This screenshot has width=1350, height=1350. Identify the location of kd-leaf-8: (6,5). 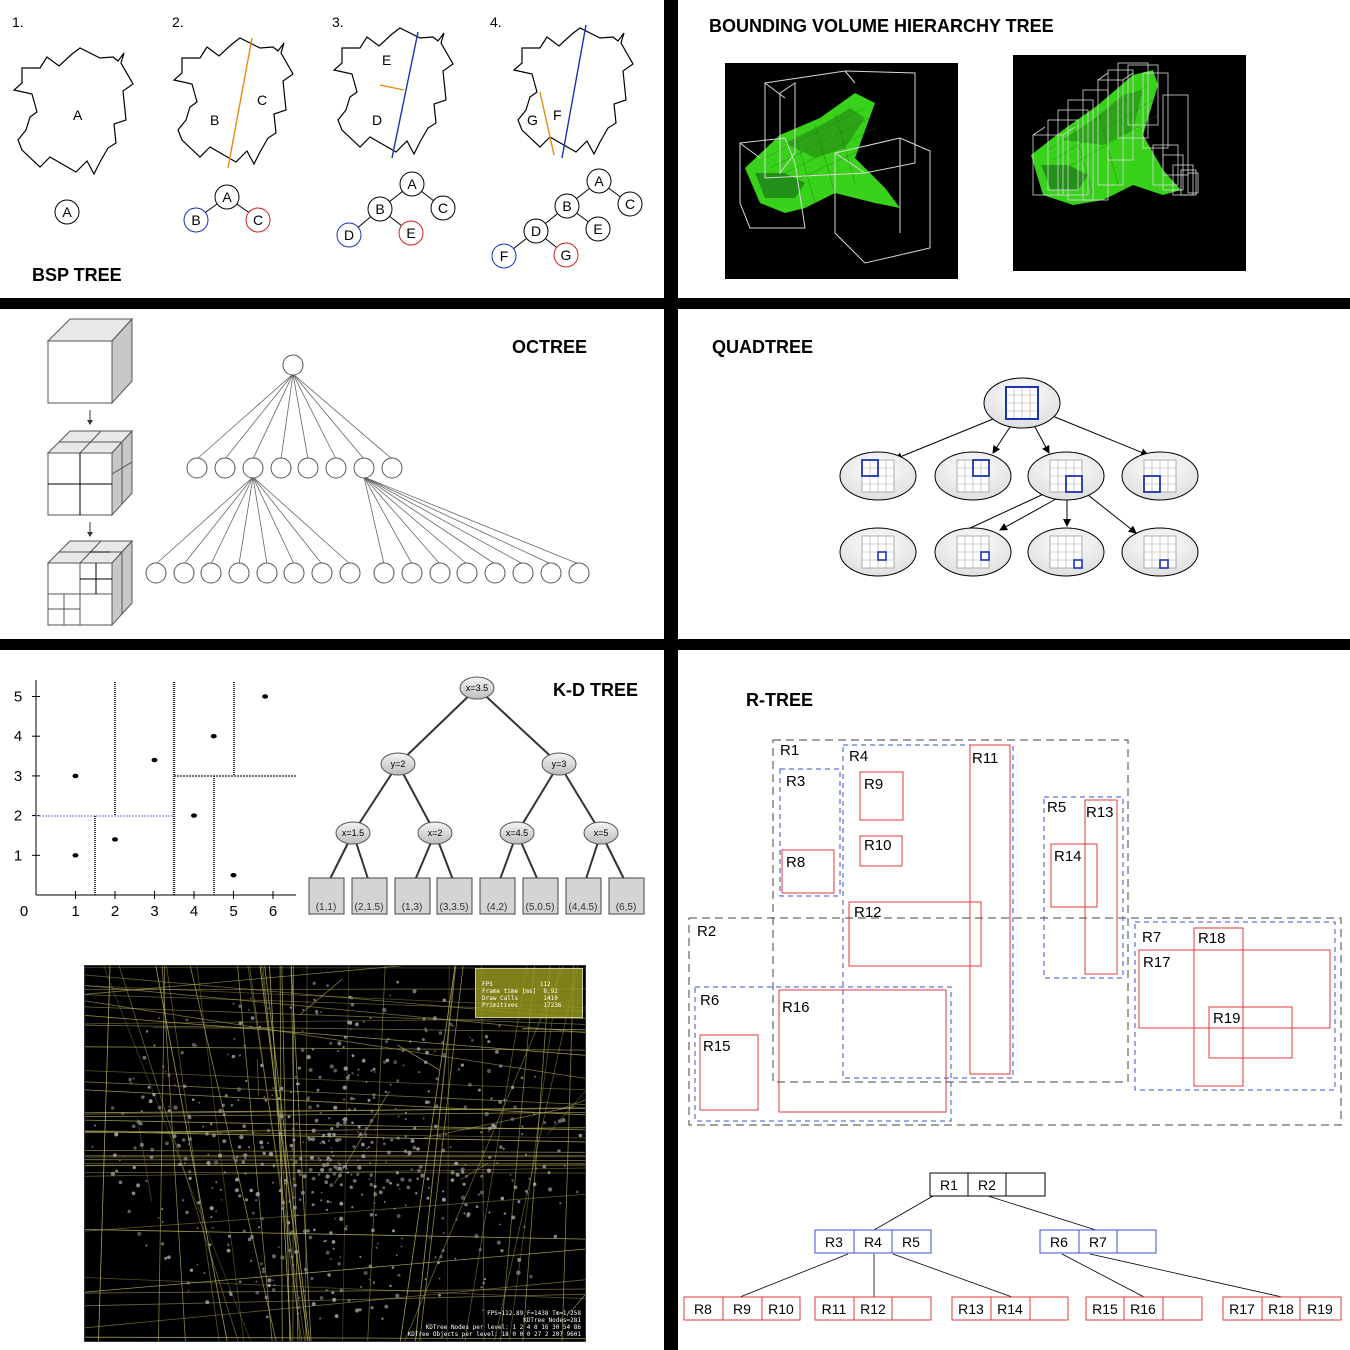
(626, 907).